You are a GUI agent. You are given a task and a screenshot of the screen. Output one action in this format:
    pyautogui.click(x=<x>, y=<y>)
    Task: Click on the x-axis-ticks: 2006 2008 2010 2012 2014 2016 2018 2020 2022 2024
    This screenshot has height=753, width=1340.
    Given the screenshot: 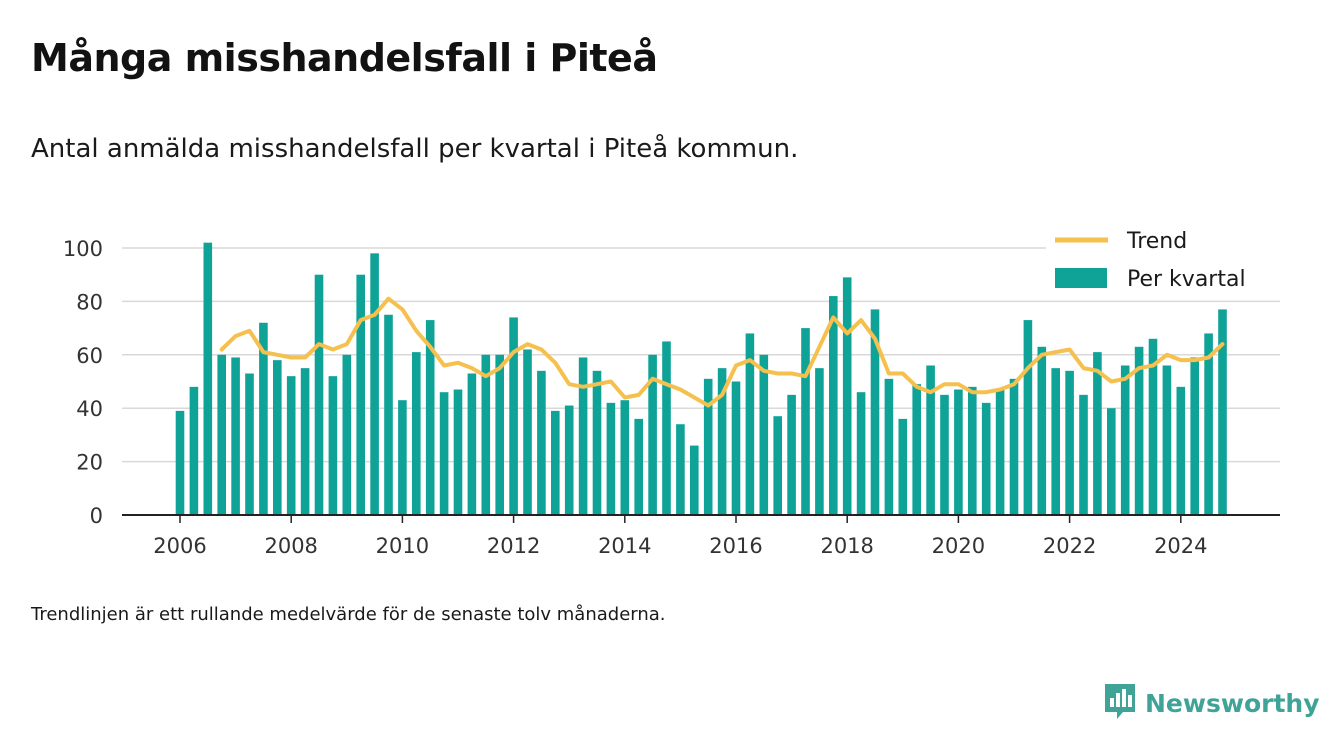 What is the action you would take?
    pyautogui.click(x=680, y=536)
    